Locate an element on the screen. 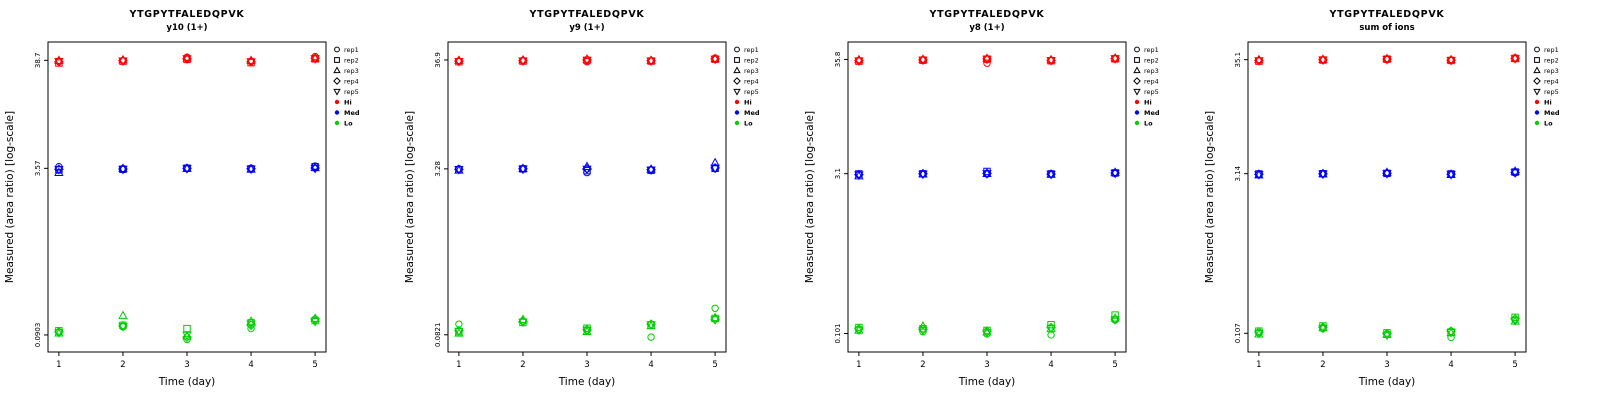 This screenshot has width=1600, height=404. legend-label-Med: Med is located at coordinates (1552, 113).